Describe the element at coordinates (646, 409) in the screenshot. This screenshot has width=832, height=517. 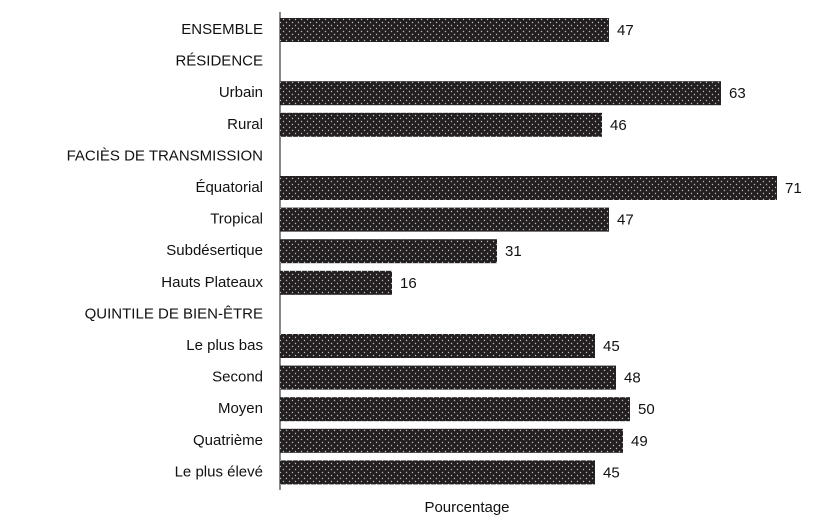
I see `value-label: 50` at that location.